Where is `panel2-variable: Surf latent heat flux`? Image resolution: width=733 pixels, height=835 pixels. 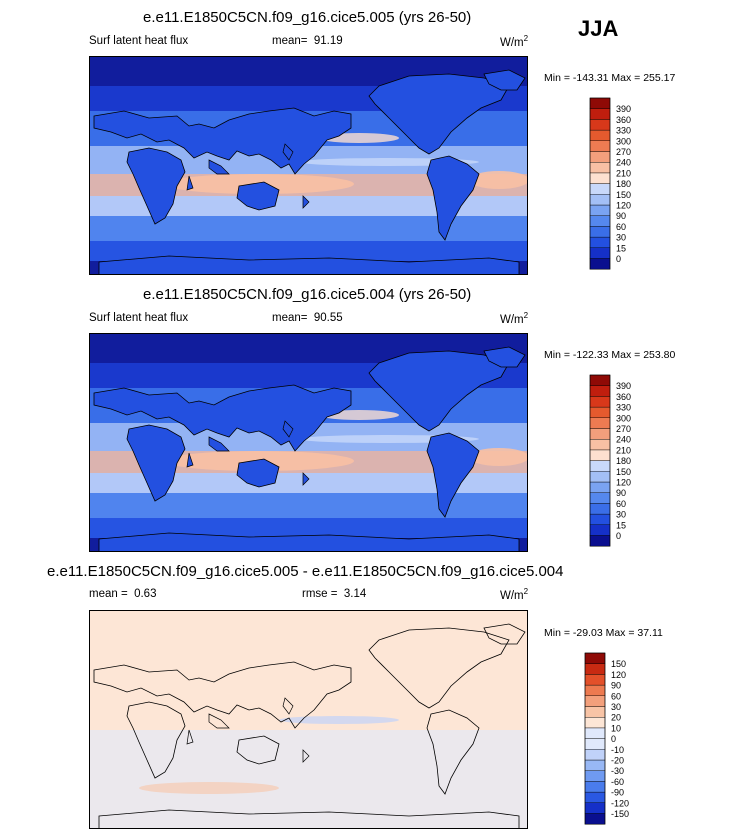 panel2-variable: Surf latent heat flux is located at coordinates (139, 318).